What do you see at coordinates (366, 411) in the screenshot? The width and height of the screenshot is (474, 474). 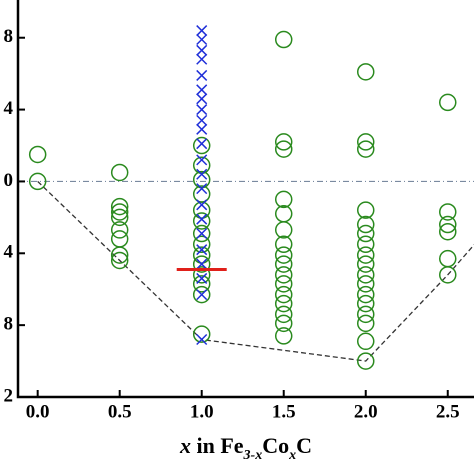 I see `x-tick-label: 2.0` at bounding box center [366, 411].